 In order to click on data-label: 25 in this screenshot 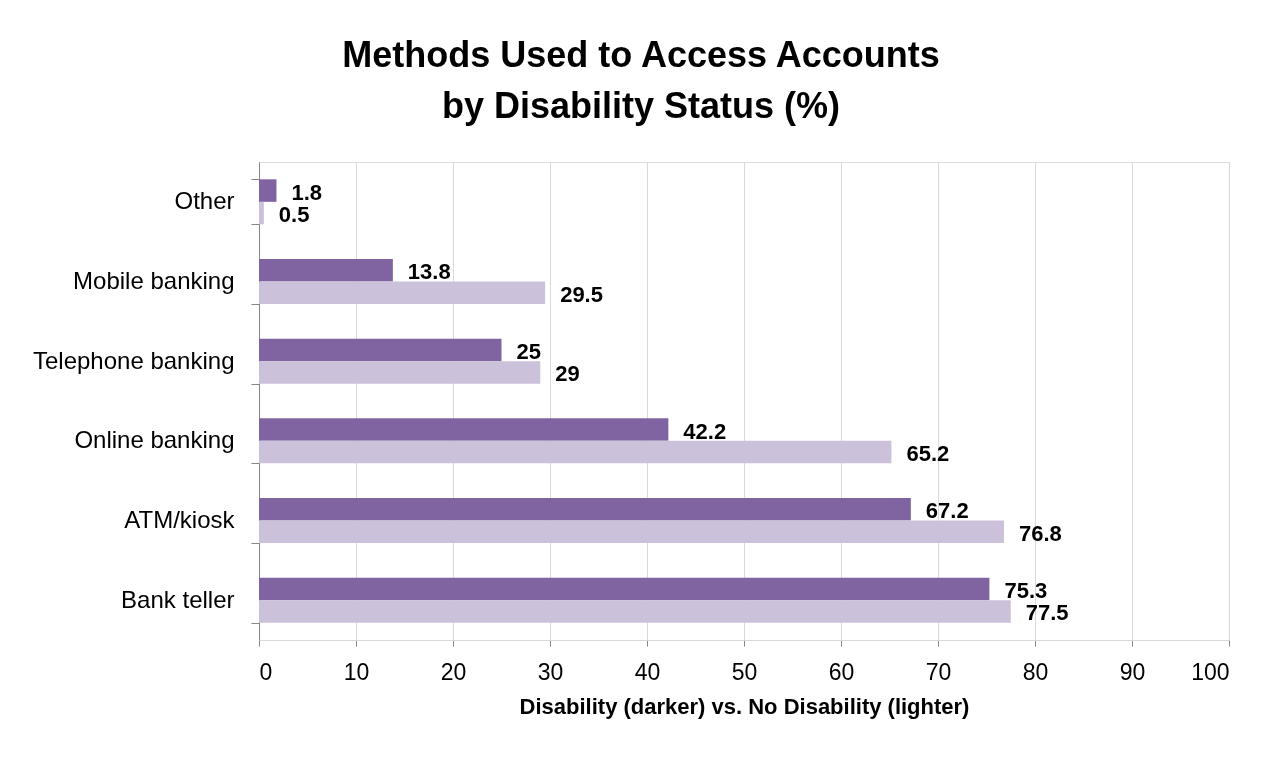, I will do `click(528, 351)`.